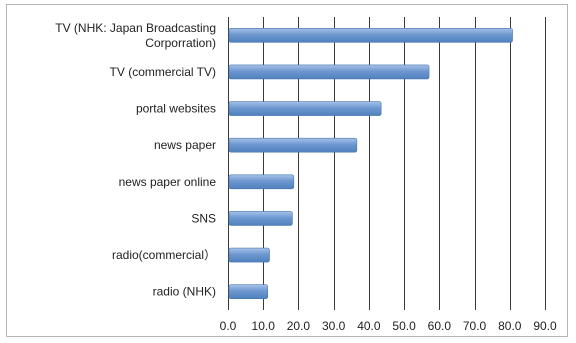  I want to click on x-tick-label: 90.0, so click(545, 326).